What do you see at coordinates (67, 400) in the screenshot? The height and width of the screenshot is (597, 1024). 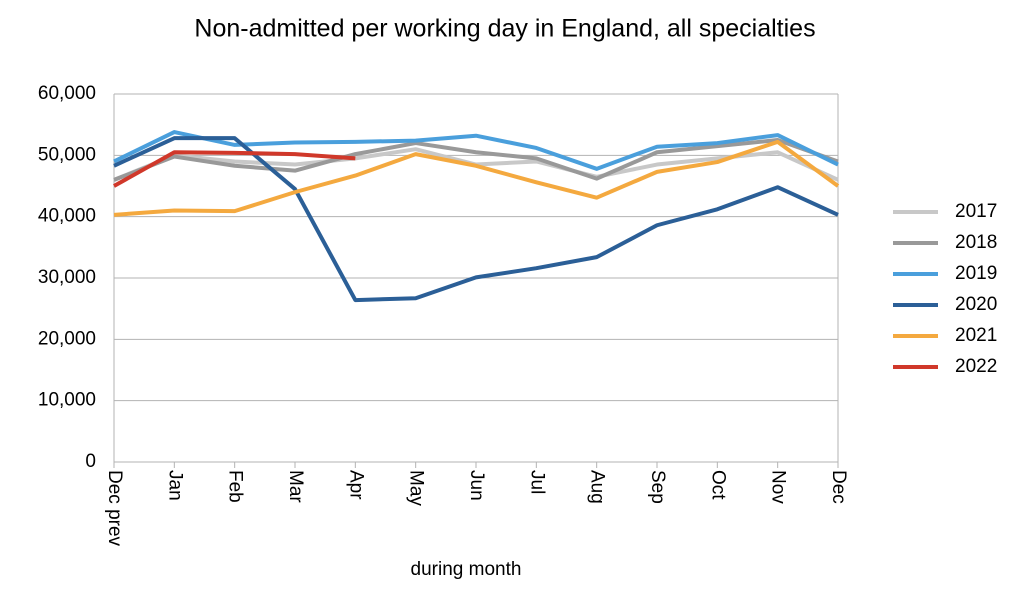 I see `y-tick-label: 10,000` at bounding box center [67, 400].